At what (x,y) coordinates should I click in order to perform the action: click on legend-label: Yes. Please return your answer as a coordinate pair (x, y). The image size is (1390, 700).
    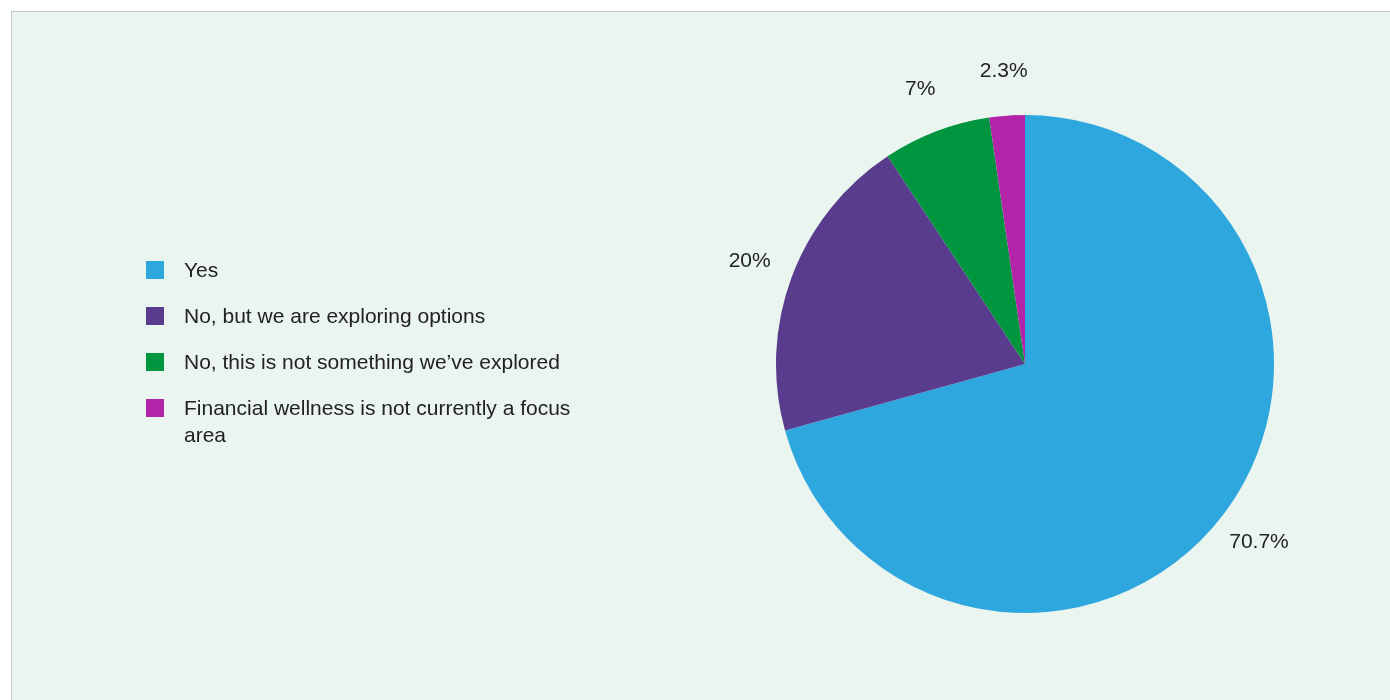
    Looking at the image, I should click on (201, 270).